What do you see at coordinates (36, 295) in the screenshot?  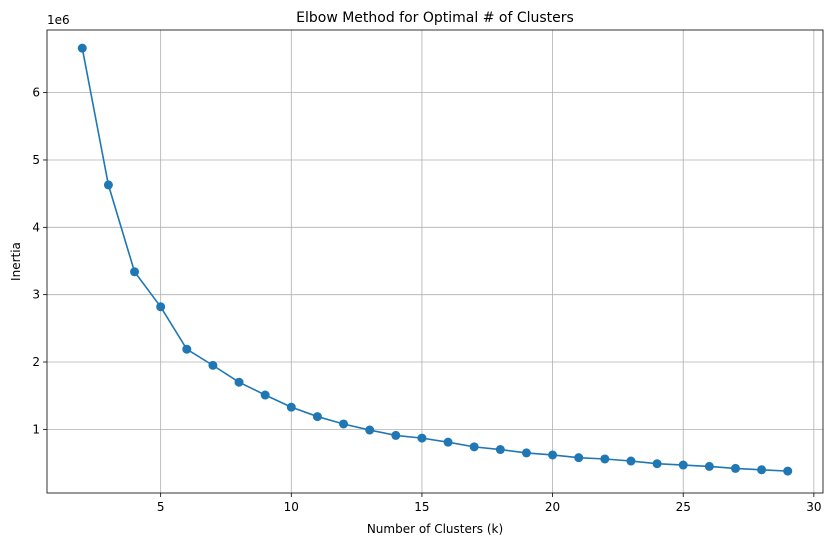 I see `y-tick-label: 3` at bounding box center [36, 295].